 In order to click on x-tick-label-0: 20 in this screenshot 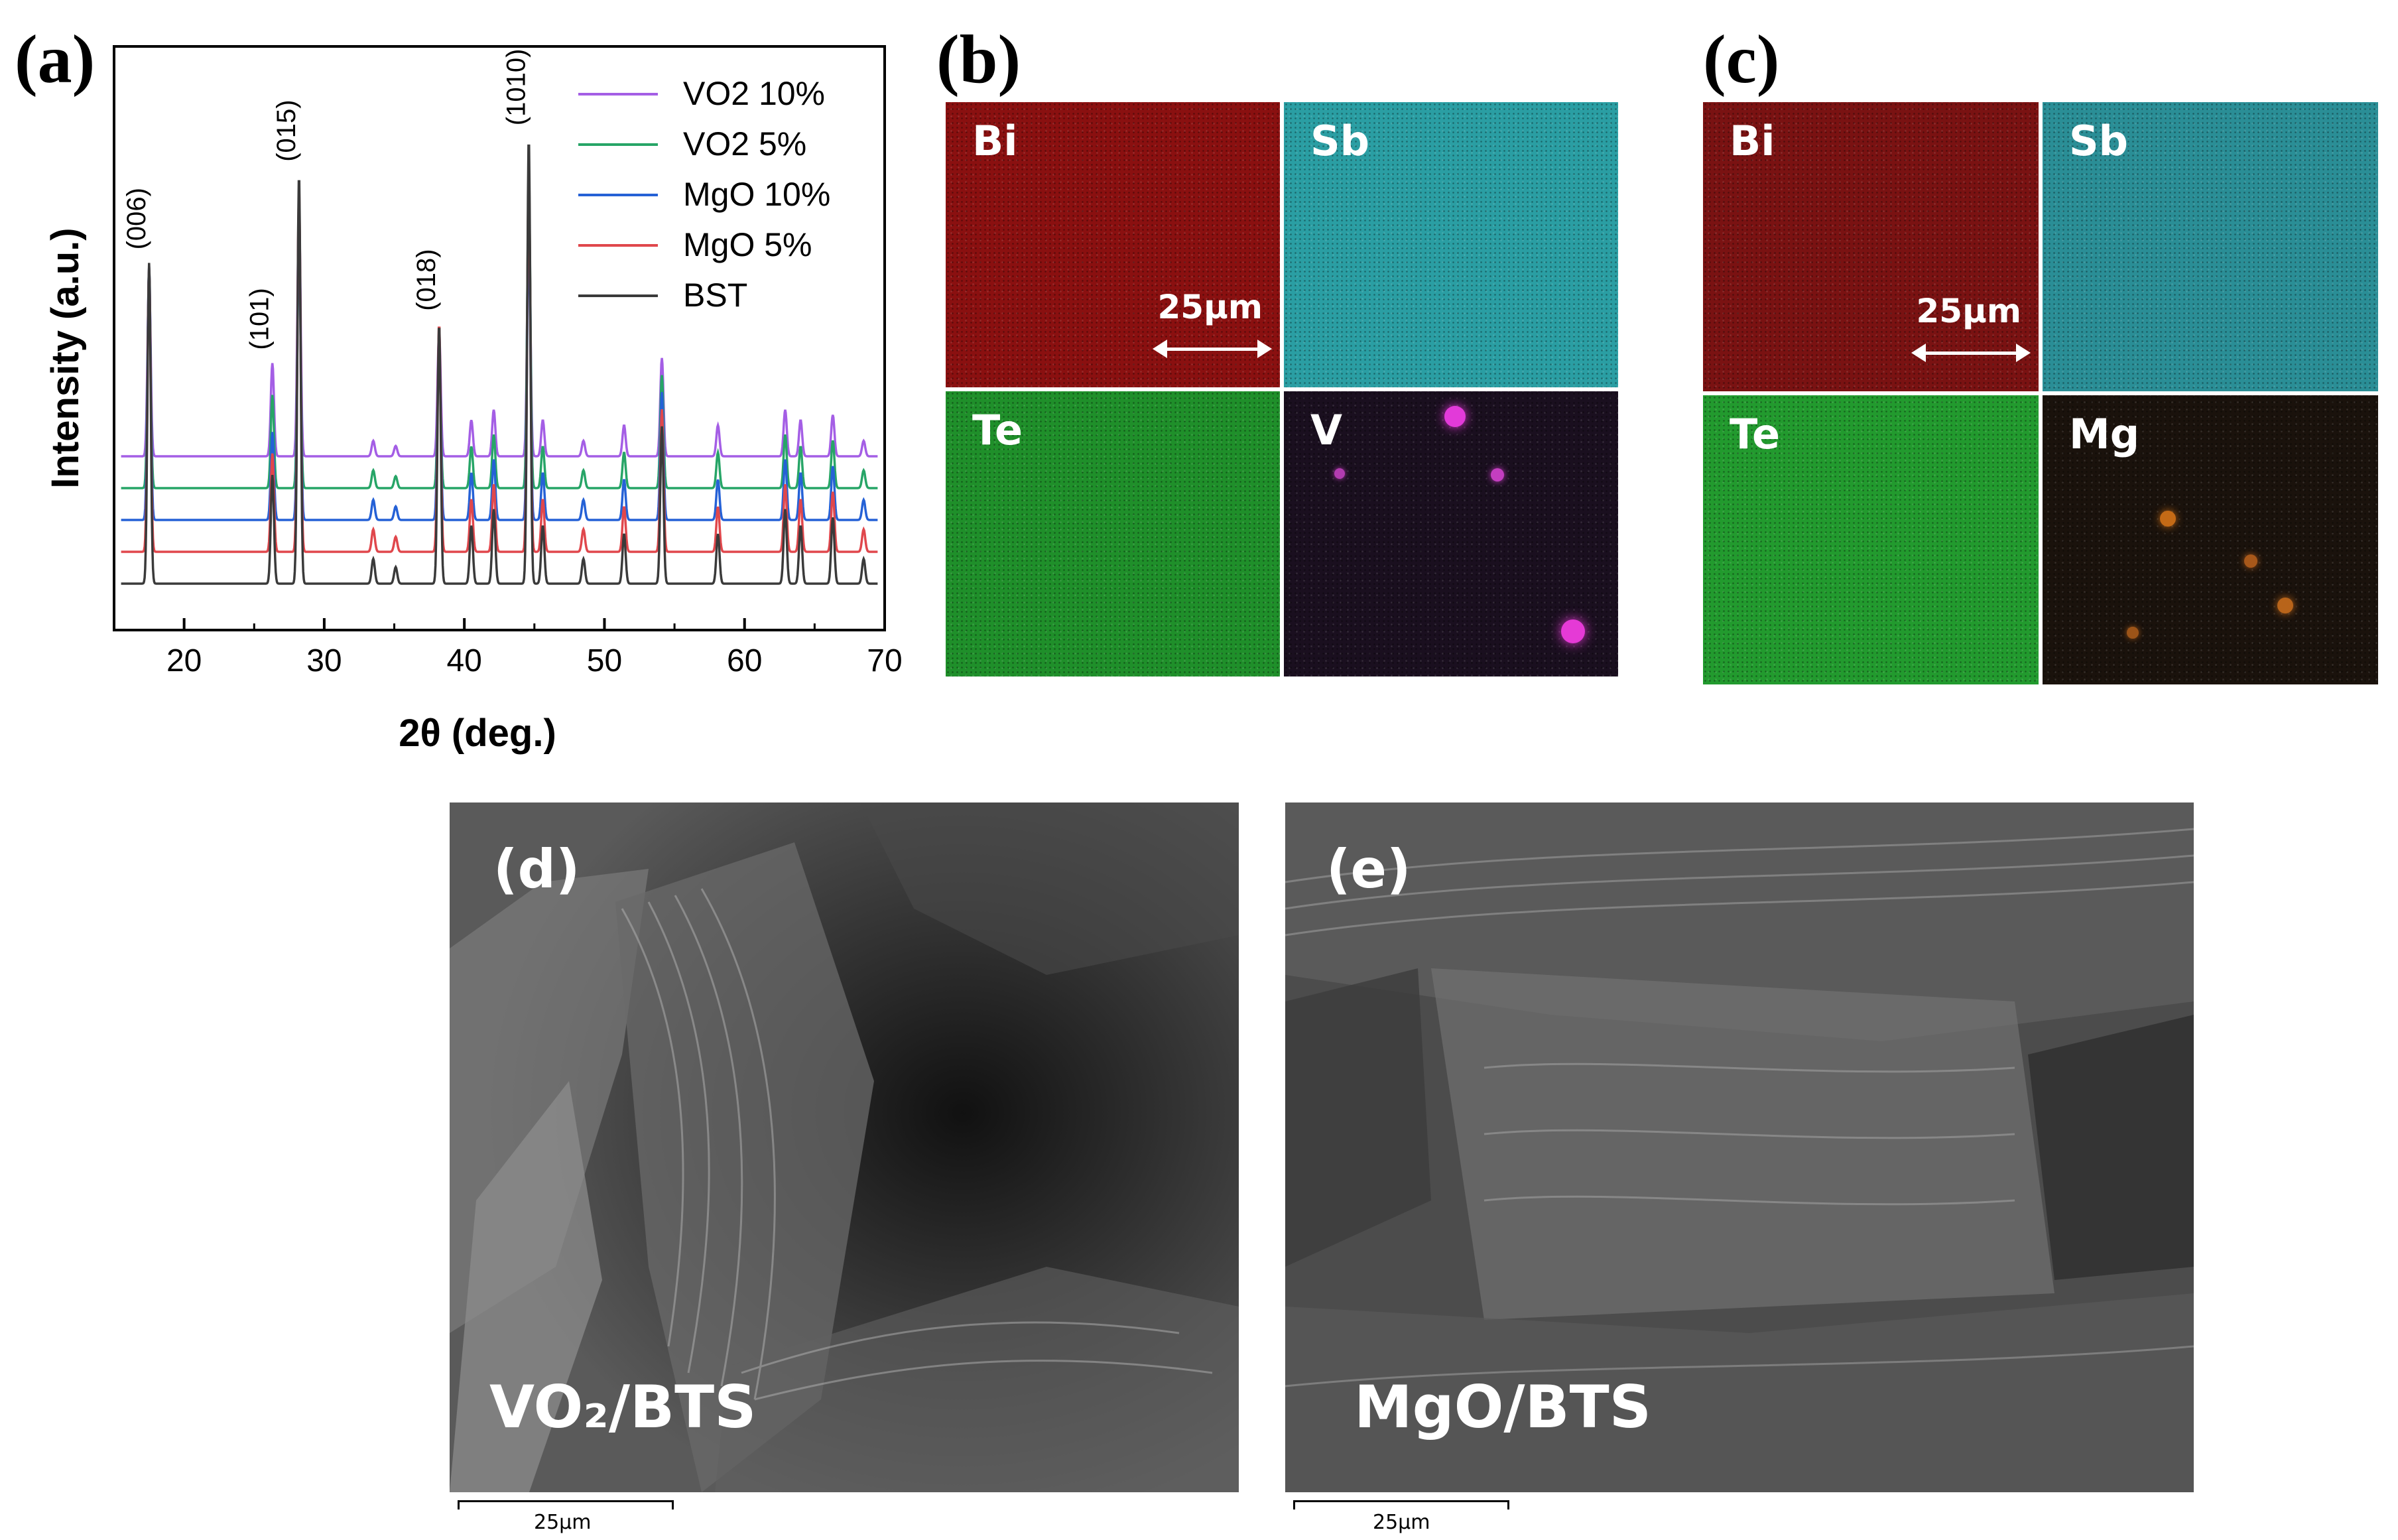, I will do `click(184, 660)`.